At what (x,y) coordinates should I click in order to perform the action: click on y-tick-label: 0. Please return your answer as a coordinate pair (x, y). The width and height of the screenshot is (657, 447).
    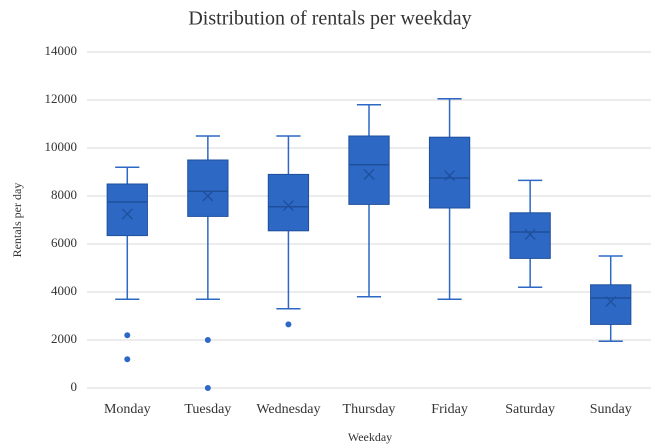
    Looking at the image, I should click on (74, 386).